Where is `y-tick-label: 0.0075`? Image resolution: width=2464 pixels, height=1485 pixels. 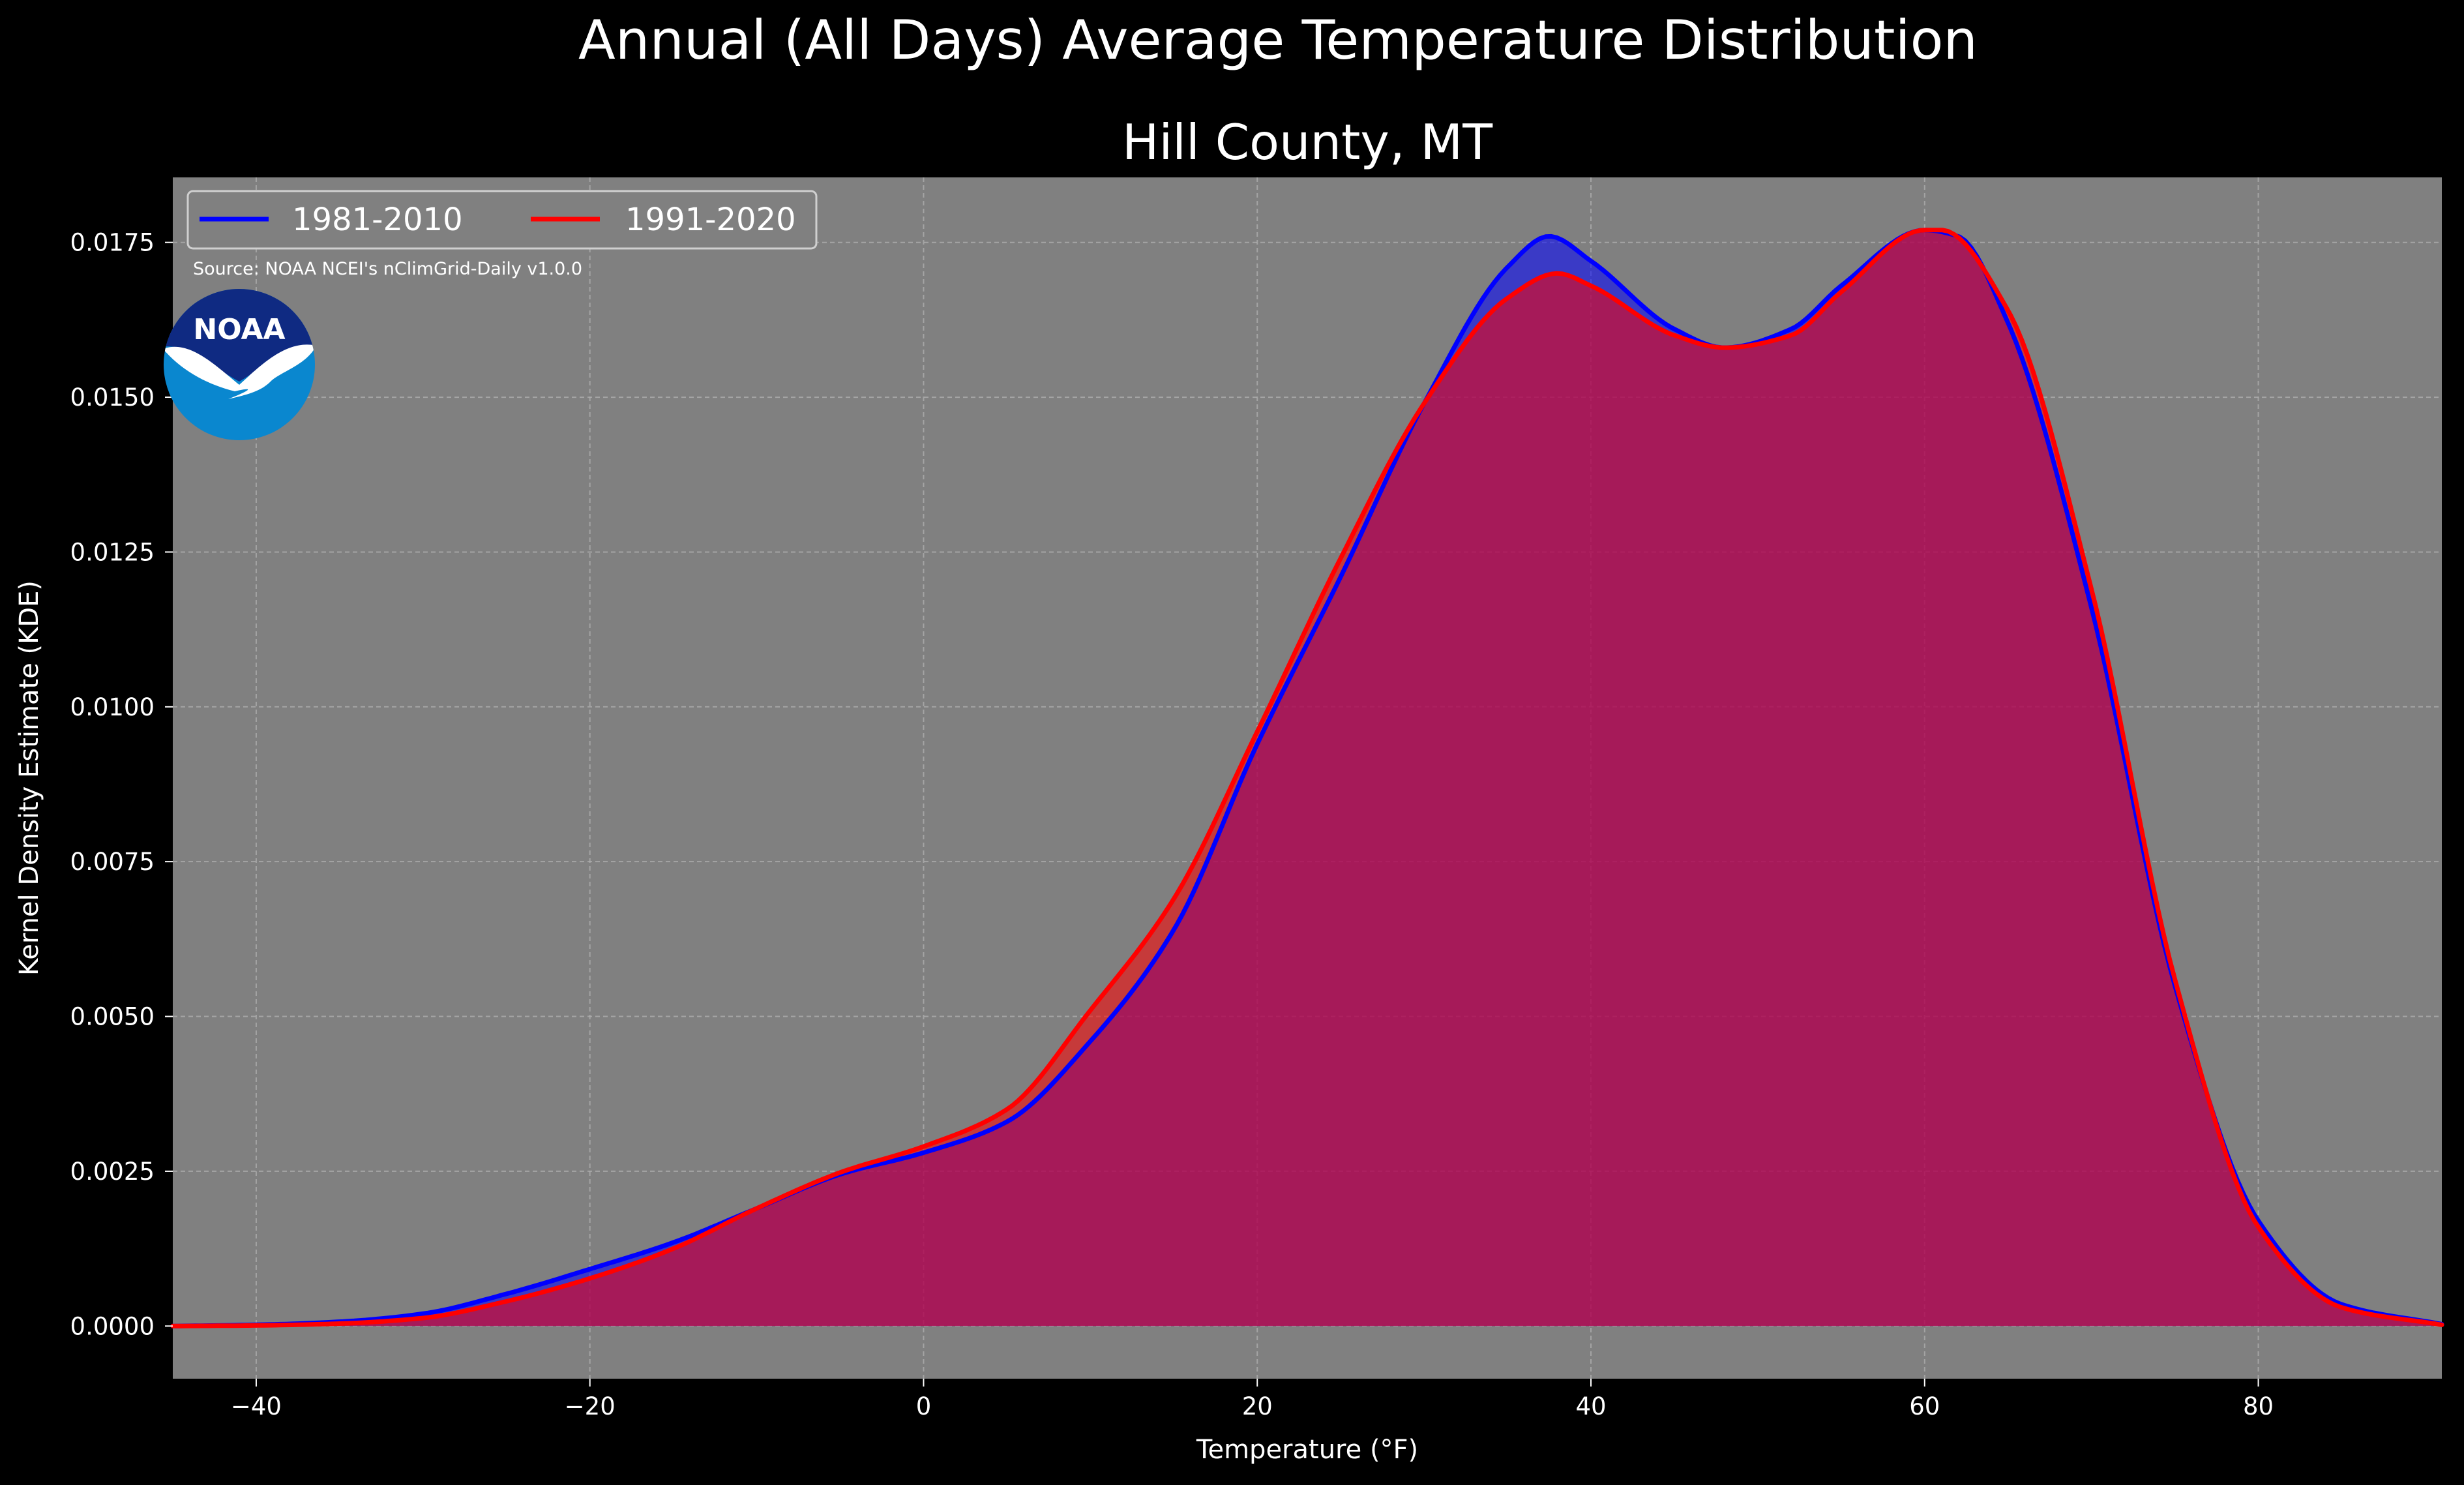 y-tick-label: 0.0075 is located at coordinates (112, 862).